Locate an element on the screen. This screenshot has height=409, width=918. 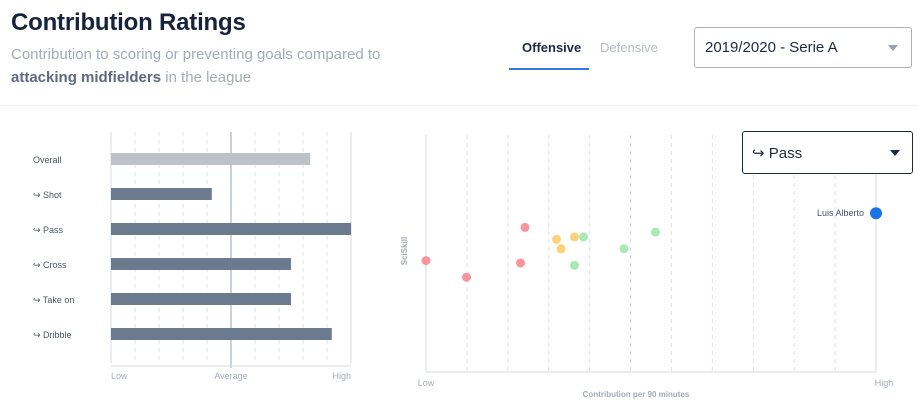
x-axis-label: Contribution per 90 minutes is located at coordinates (636, 394).